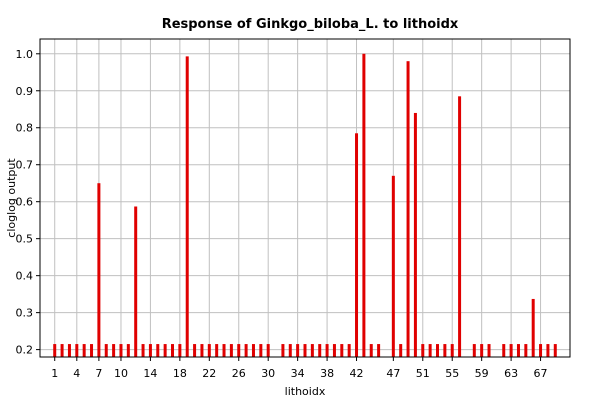 This screenshot has height=405, width=600. I want to click on x-tick-label: 1, so click(54, 373).